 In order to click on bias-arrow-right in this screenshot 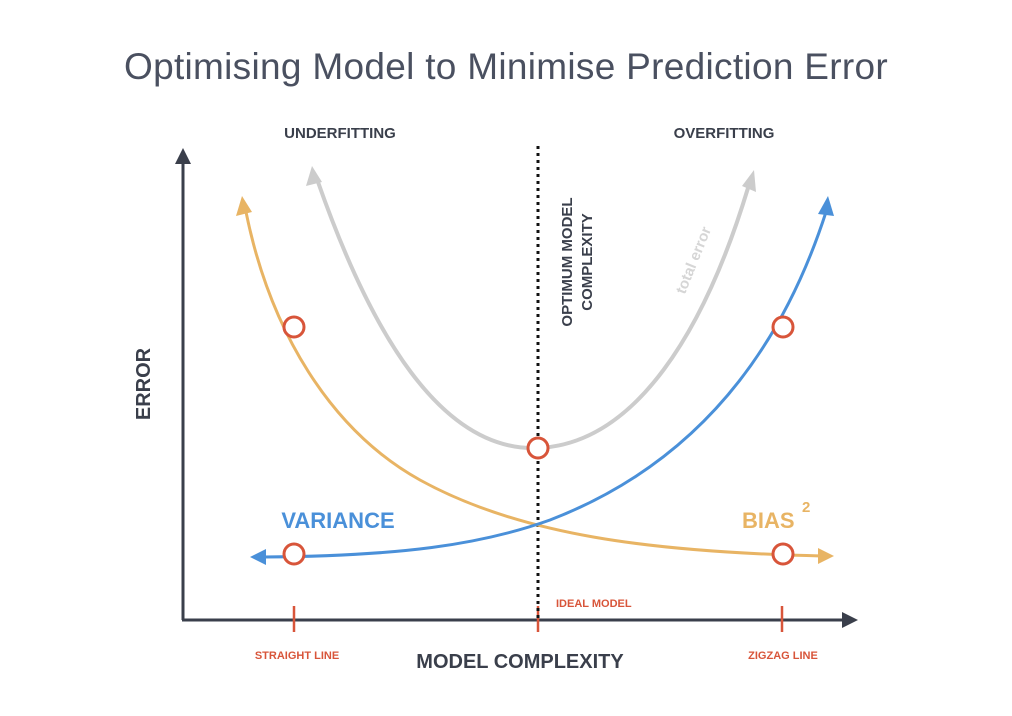, I will do `click(826, 556)`.